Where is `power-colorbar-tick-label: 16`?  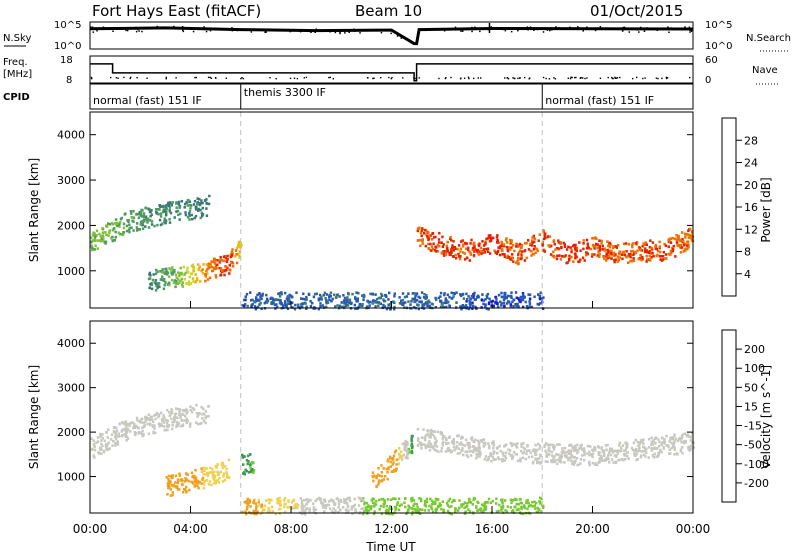 power-colorbar-tick-label: 16 is located at coordinates (751, 207).